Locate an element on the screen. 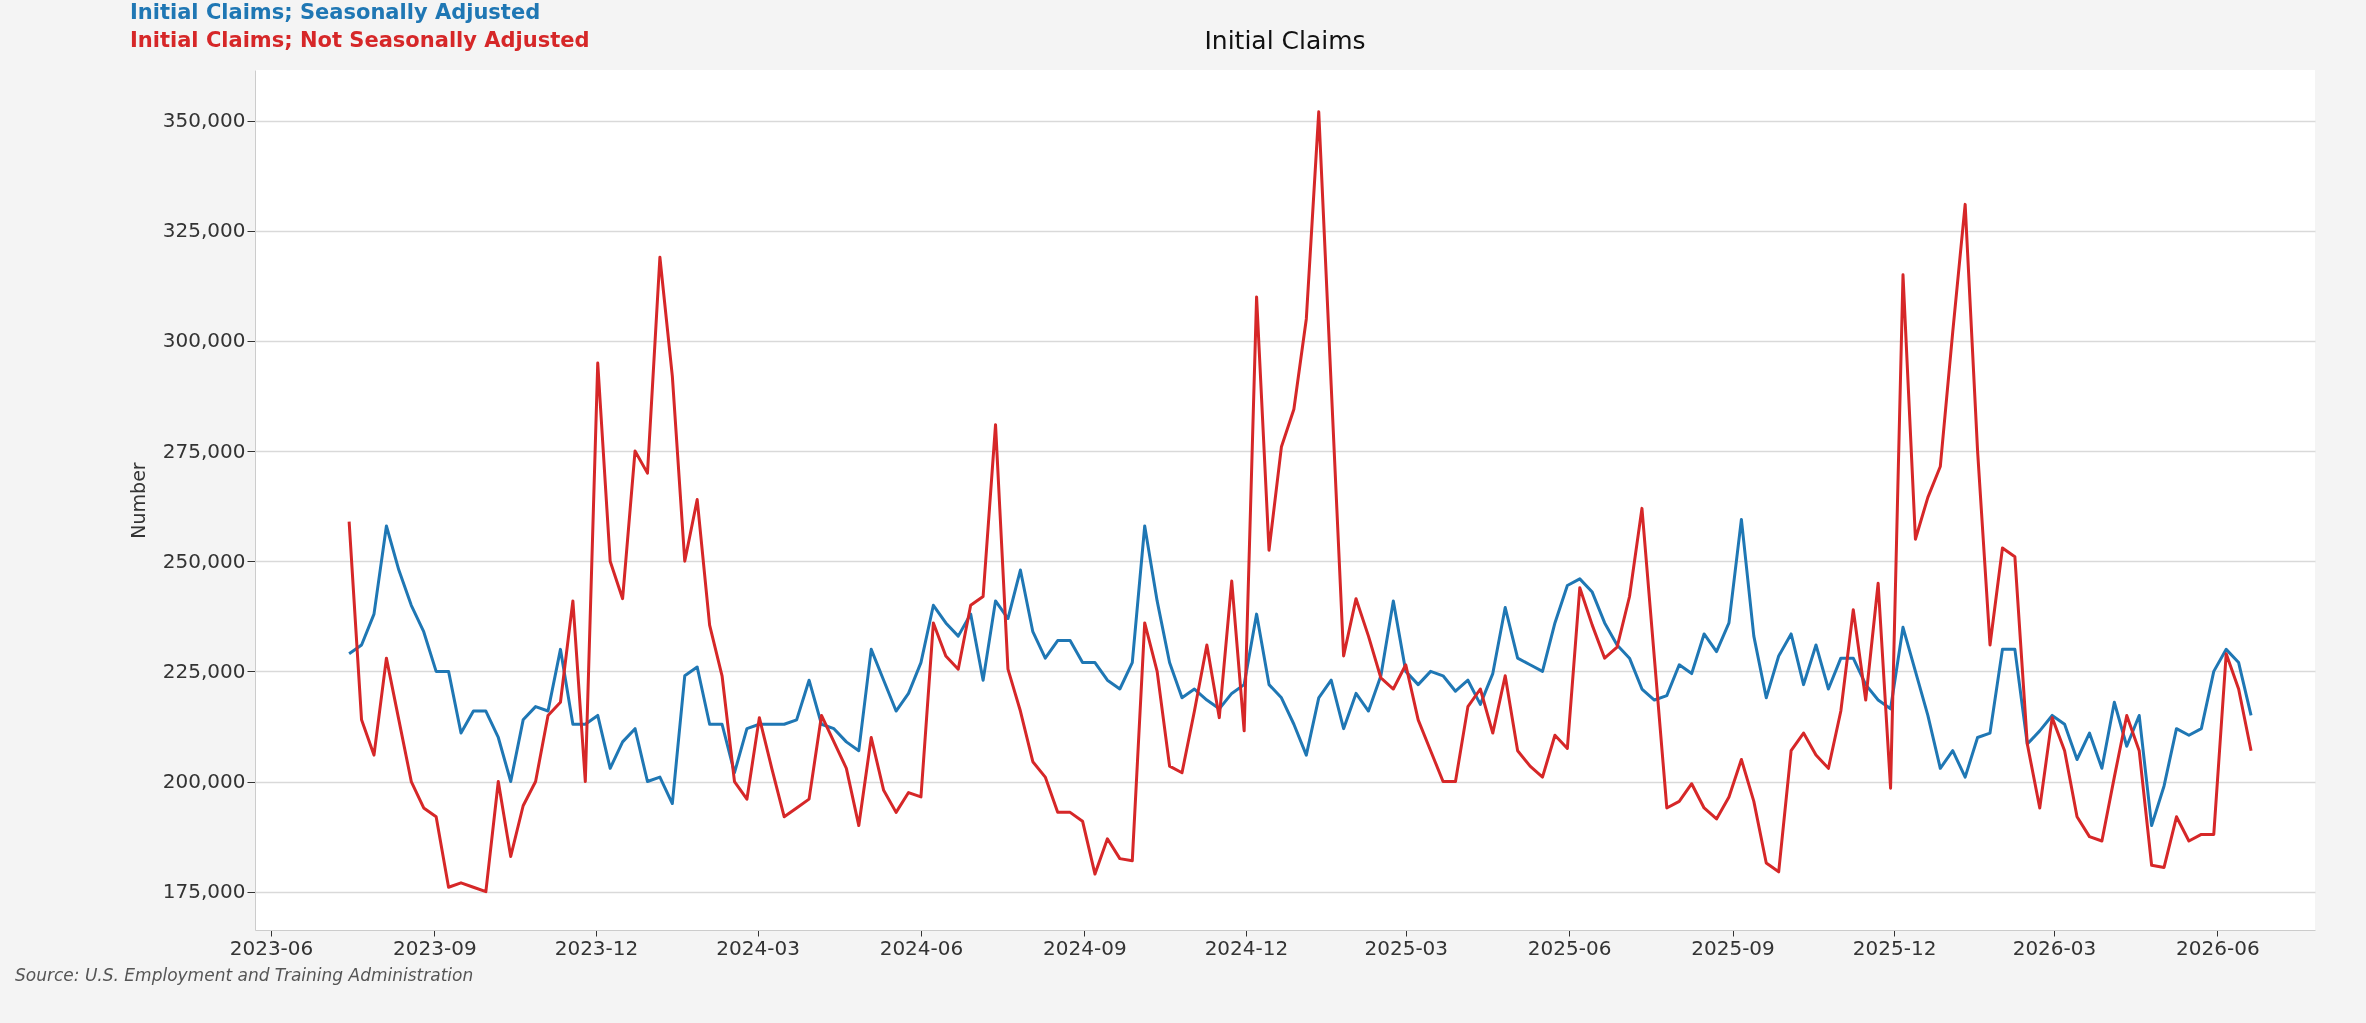 The width and height of the screenshot is (2366, 1023). y-tick-label: 225,000 is located at coordinates (204, 670).